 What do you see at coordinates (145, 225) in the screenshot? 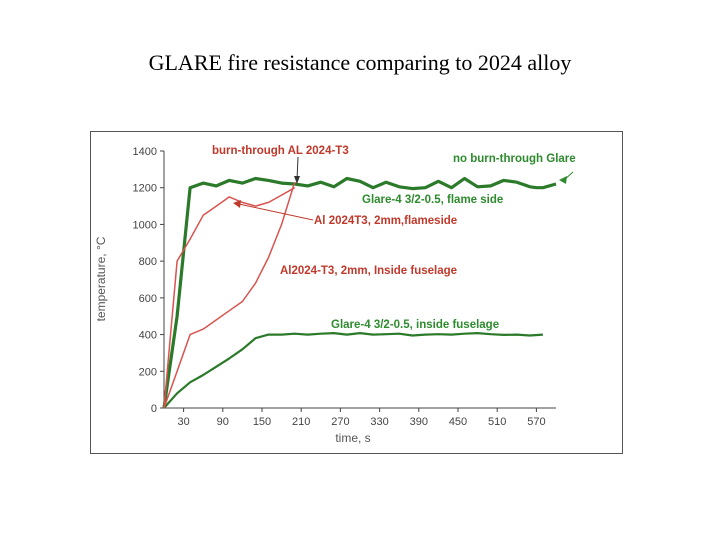
I see `y-tick-label: 1000` at bounding box center [145, 225].